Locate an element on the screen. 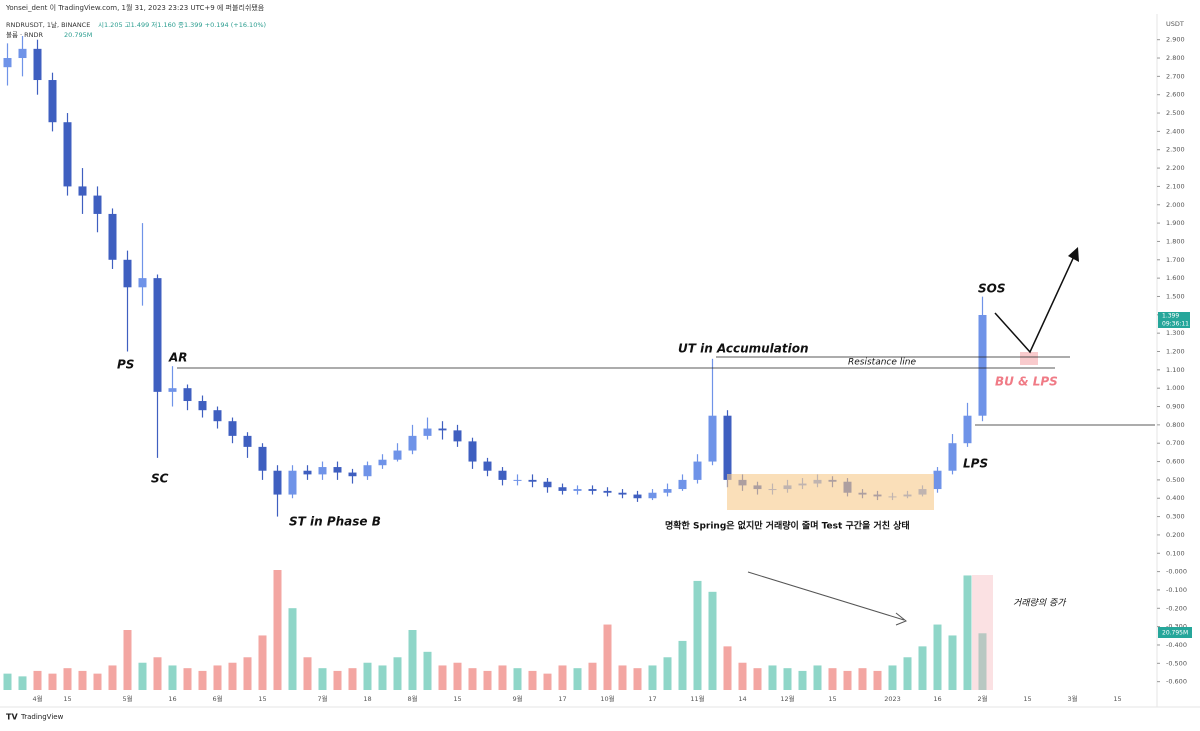 The height and width of the screenshot is (731, 1200). y-tick-label: 0.300 is located at coordinates (1175, 517).